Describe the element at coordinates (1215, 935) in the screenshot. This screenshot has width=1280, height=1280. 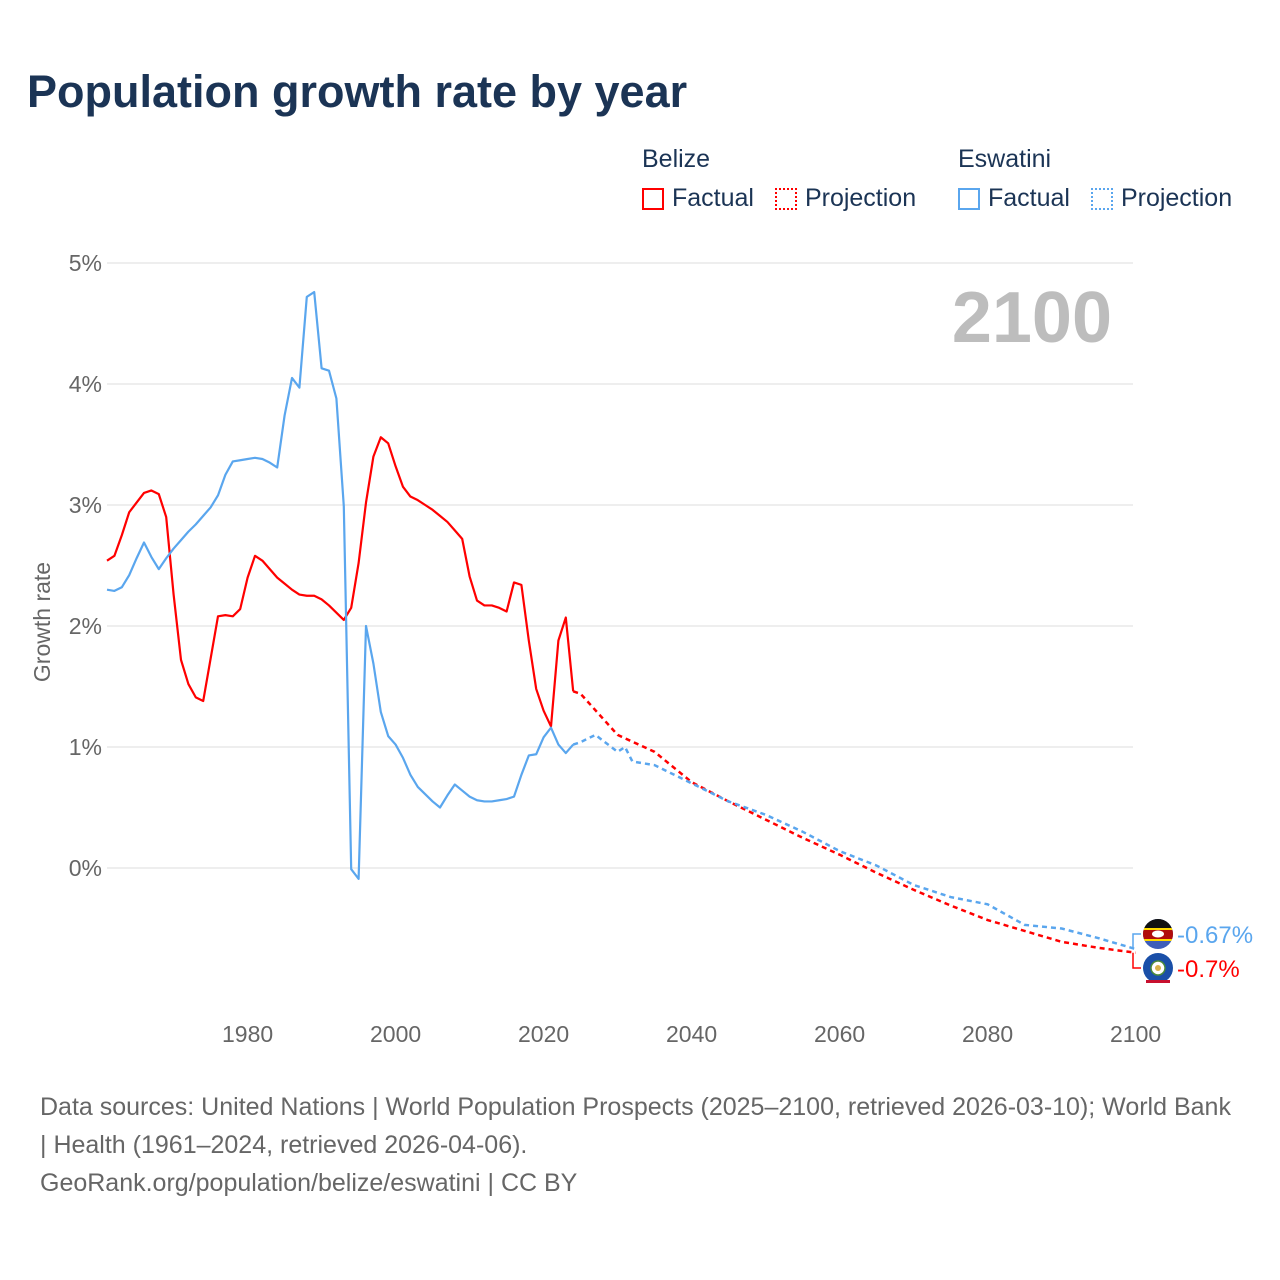
I see `eswatini-end-label: -0.67%` at that location.